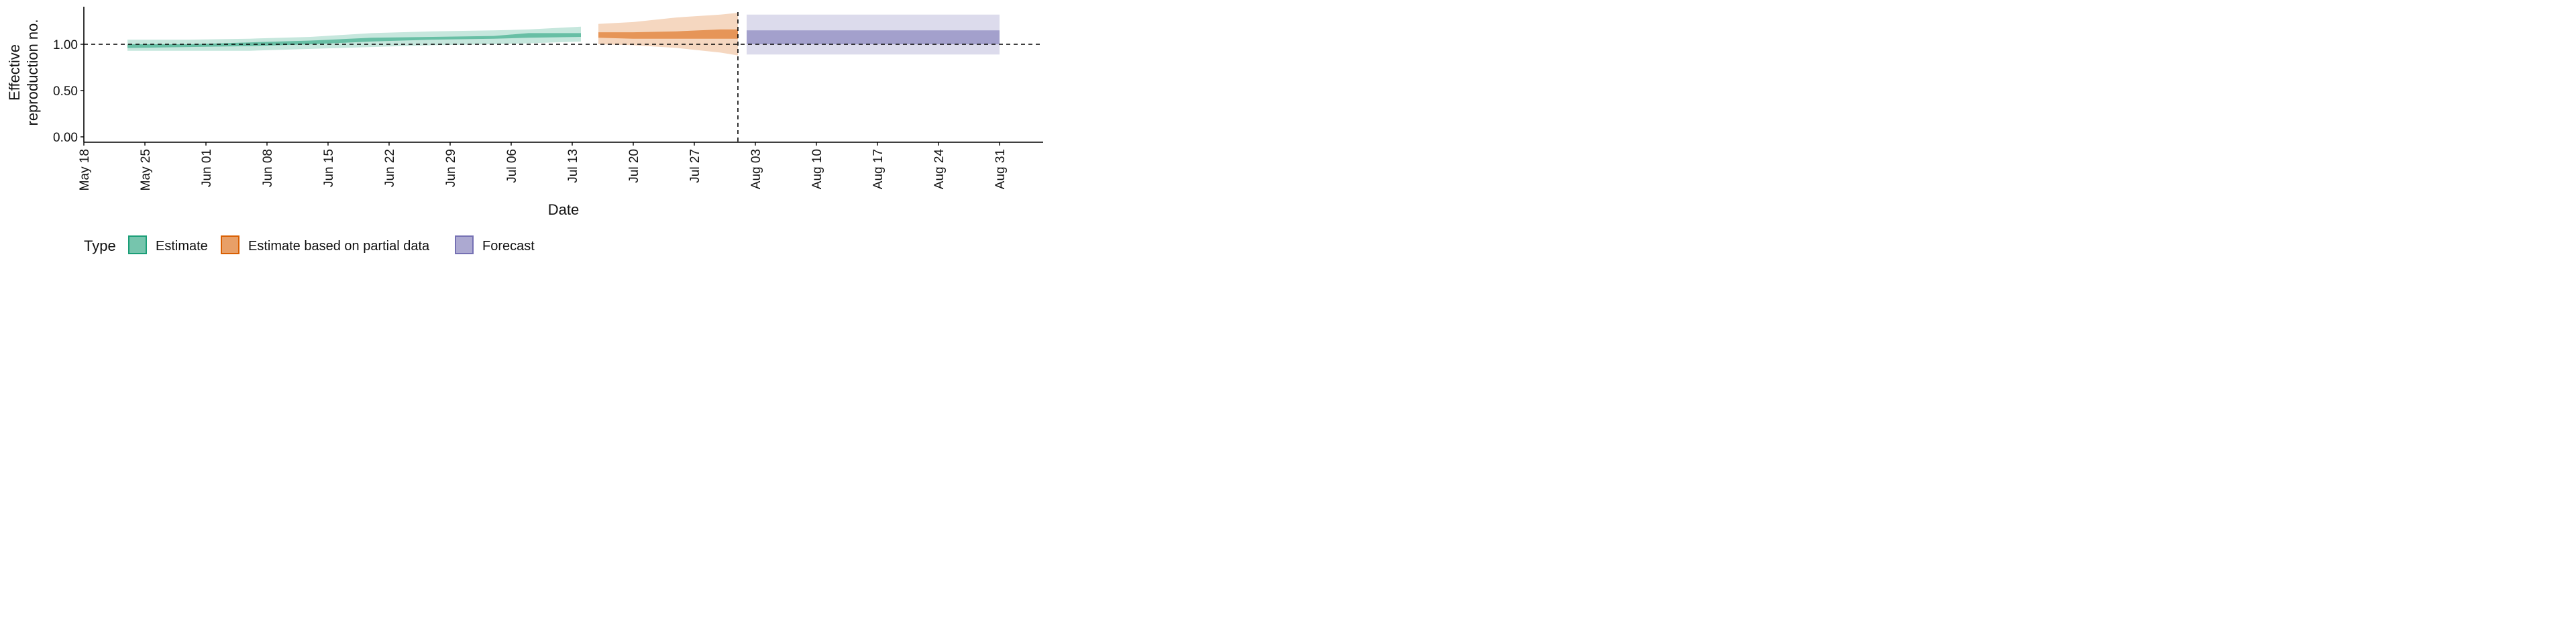 The height and width of the screenshot is (644, 2576). What do you see at coordinates (817, 169) in the screenshot?
I see `x-tick-label: Aug 10` at bounding box center [817, 169].